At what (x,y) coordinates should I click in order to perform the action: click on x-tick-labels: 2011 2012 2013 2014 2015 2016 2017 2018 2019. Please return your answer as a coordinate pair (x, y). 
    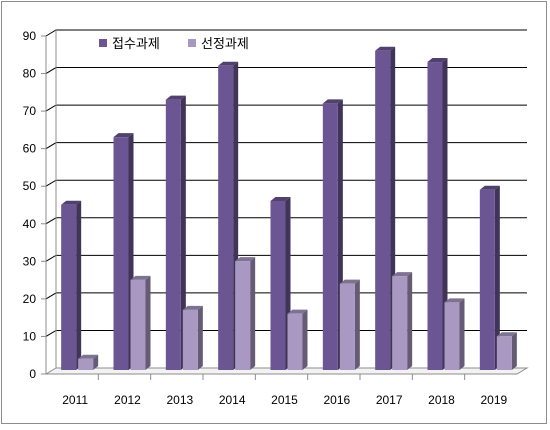
    Looking at the image, I should click on (284, 400).